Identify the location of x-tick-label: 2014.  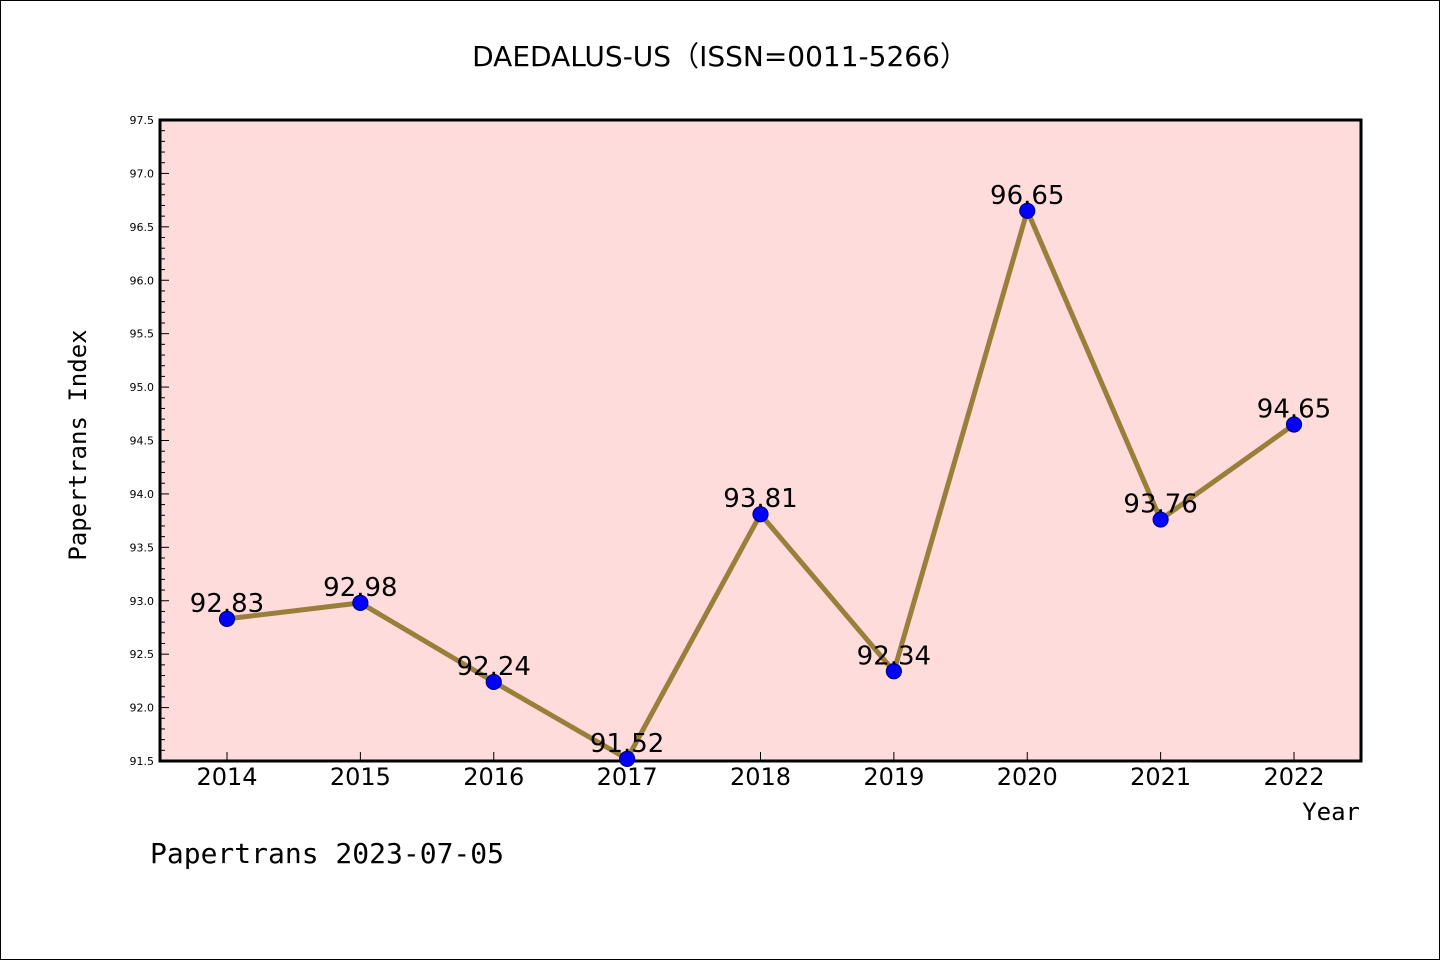
(226, 777).